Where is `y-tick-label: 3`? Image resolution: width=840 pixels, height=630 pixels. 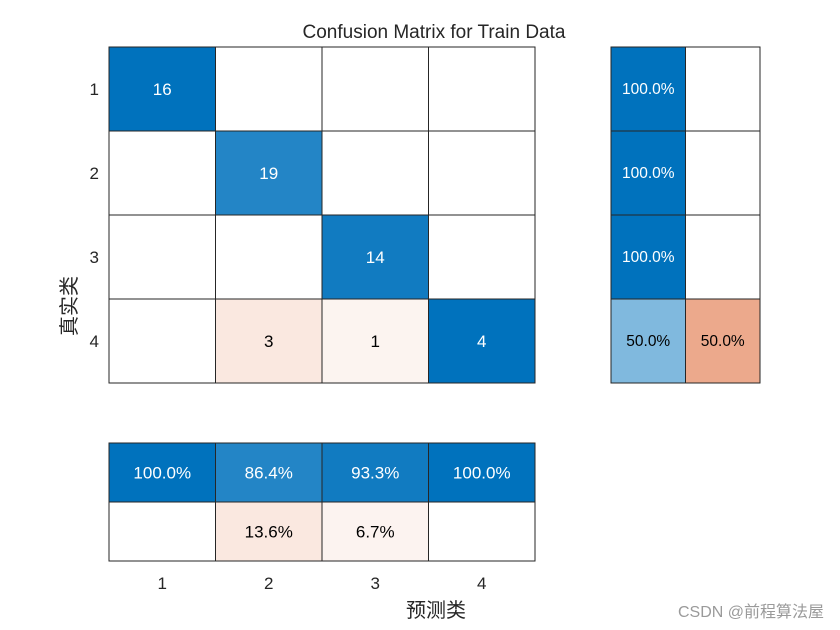 y-tick-label: 3 is located at coordinates (94, 257).